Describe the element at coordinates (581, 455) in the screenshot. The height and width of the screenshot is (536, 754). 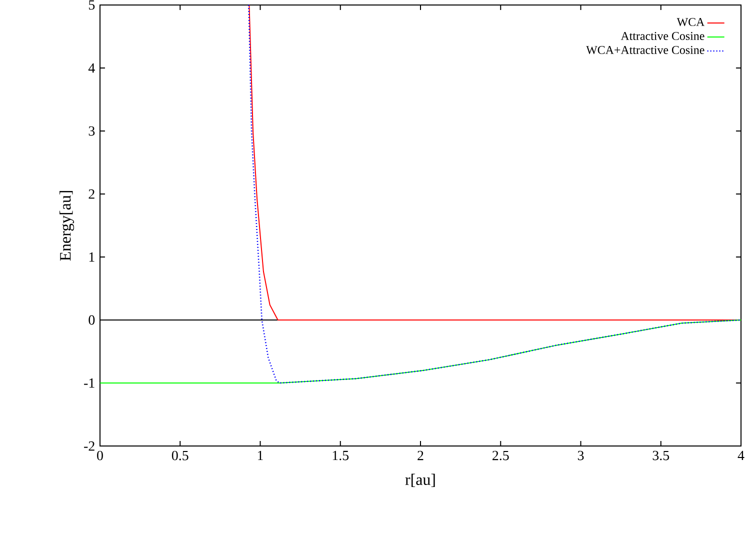
I see `x-tick-label: 3` at that location.